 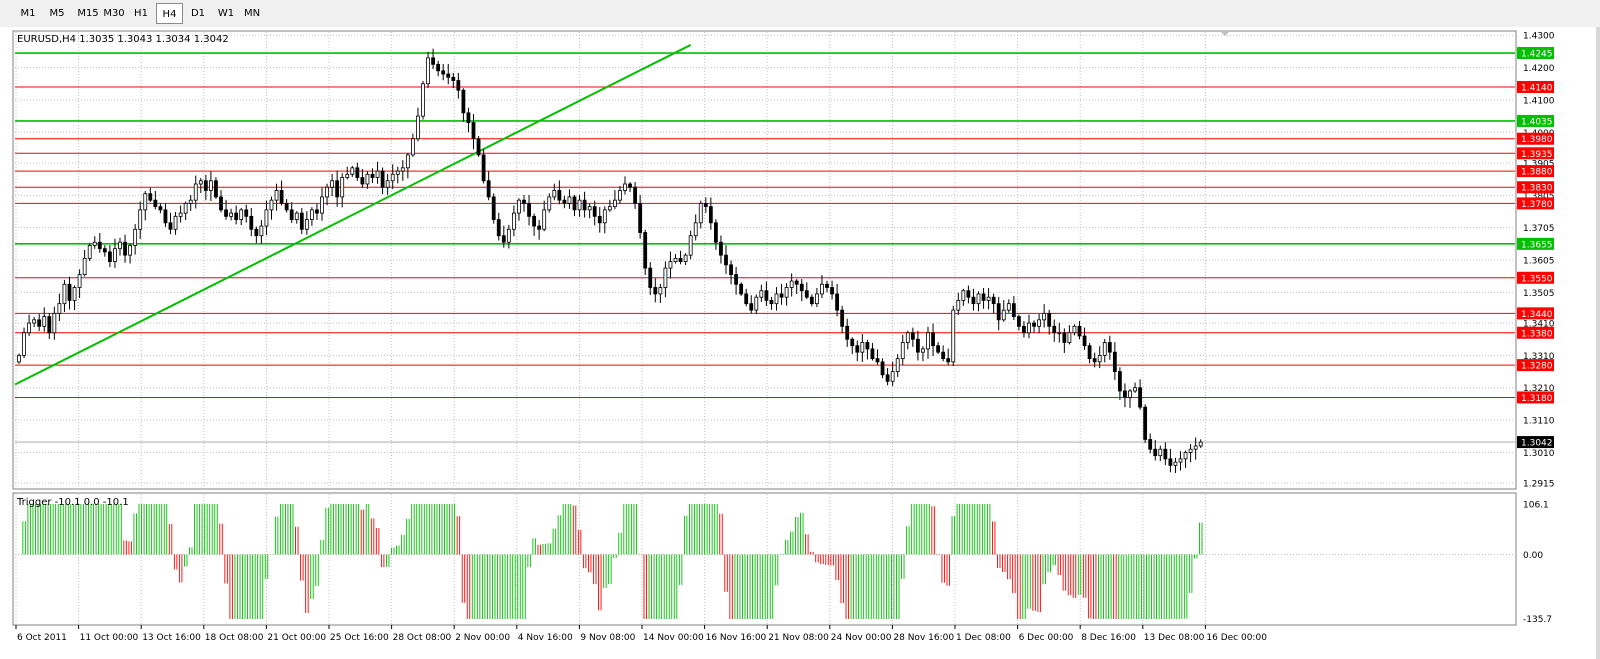 I want to click on time-tick-label: 25 Oct 16:00, so click(x=359, y=638).